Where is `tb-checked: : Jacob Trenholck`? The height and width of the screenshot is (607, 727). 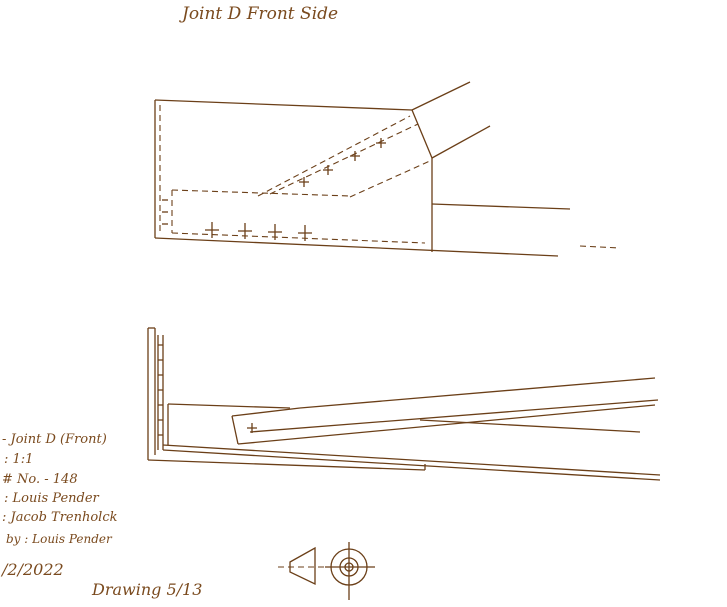
tb-checked: : Jacob Trenholck is located at coordinates (60, 517).